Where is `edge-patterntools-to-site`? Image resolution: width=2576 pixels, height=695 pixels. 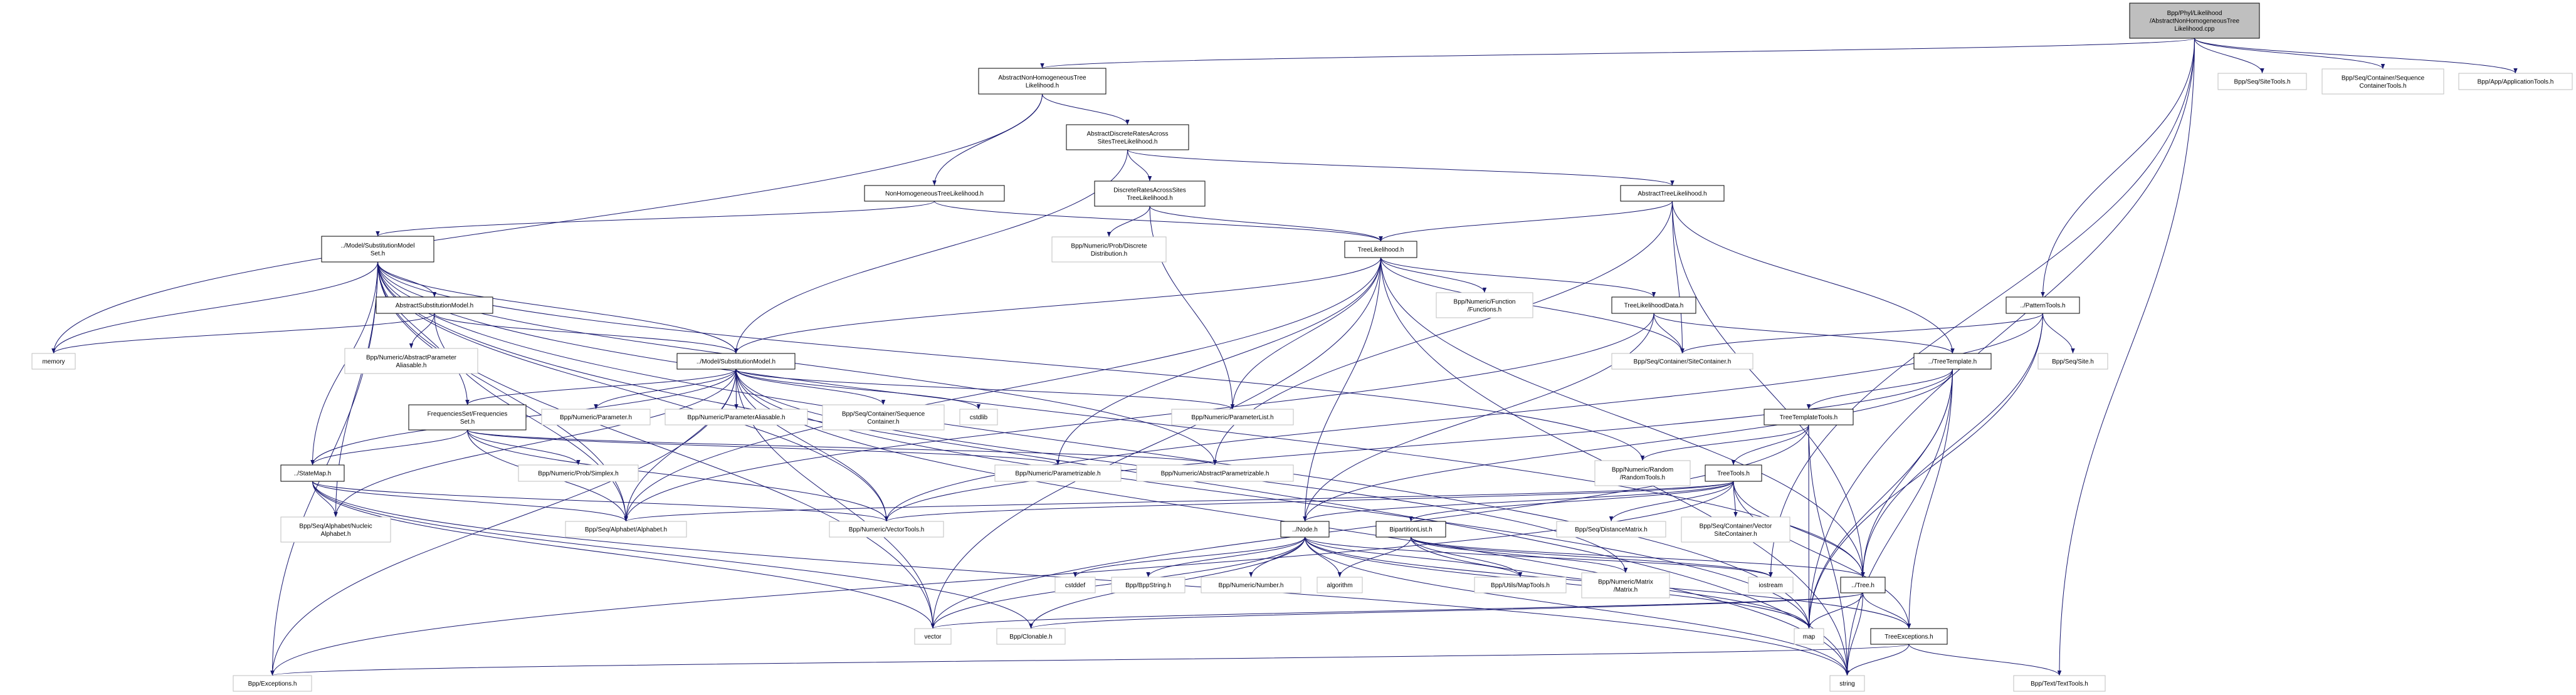 edge-patterntools-to-site is located at coordinates (2058, 333).